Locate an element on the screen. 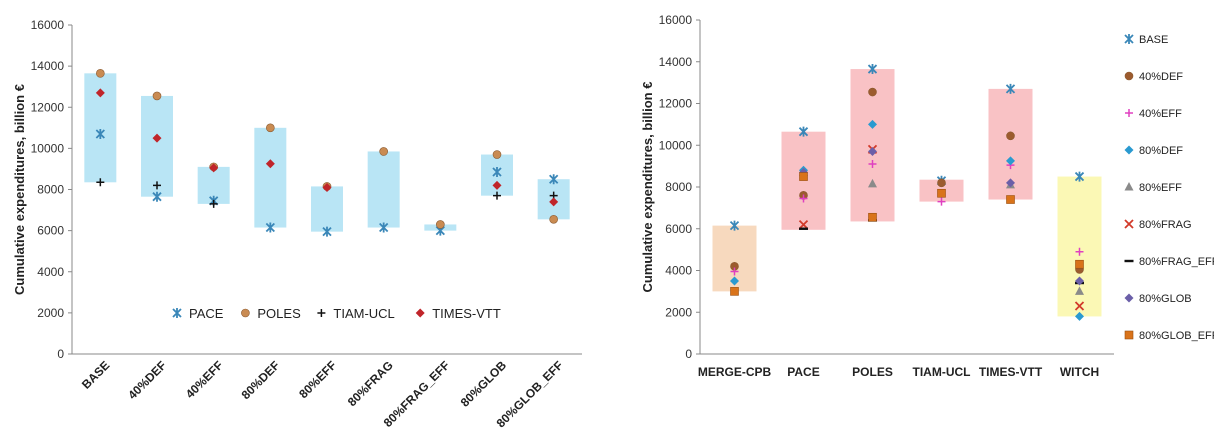 The width and height of the screenshot is (1214, 432). legend-label: BASE is located at coordinates (1153, 40).